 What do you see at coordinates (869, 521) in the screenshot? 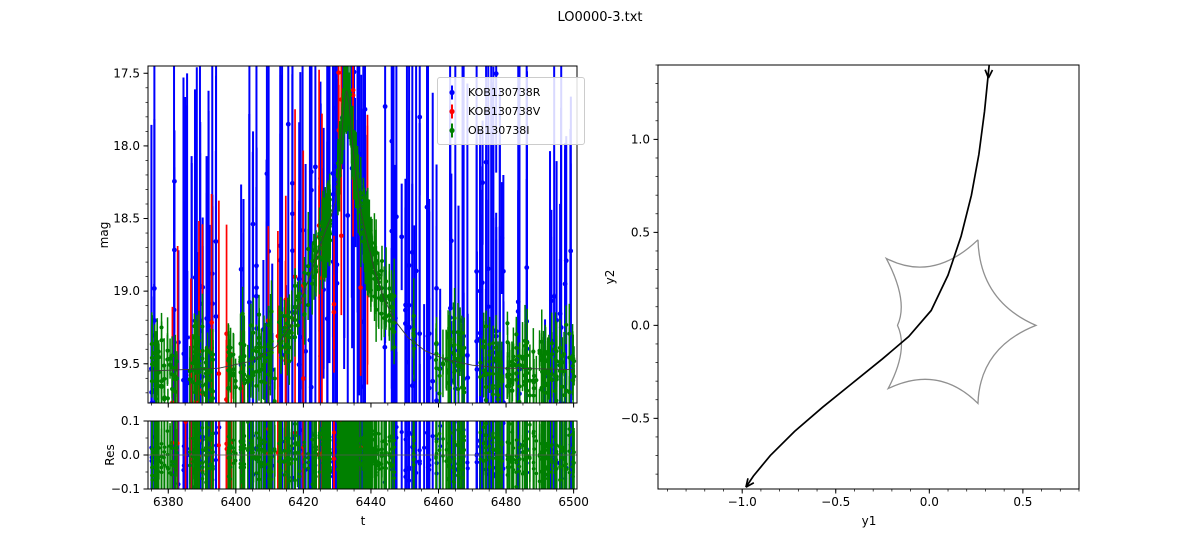
I see `y1-axis-label: y1` at bounding box center [869, 521].